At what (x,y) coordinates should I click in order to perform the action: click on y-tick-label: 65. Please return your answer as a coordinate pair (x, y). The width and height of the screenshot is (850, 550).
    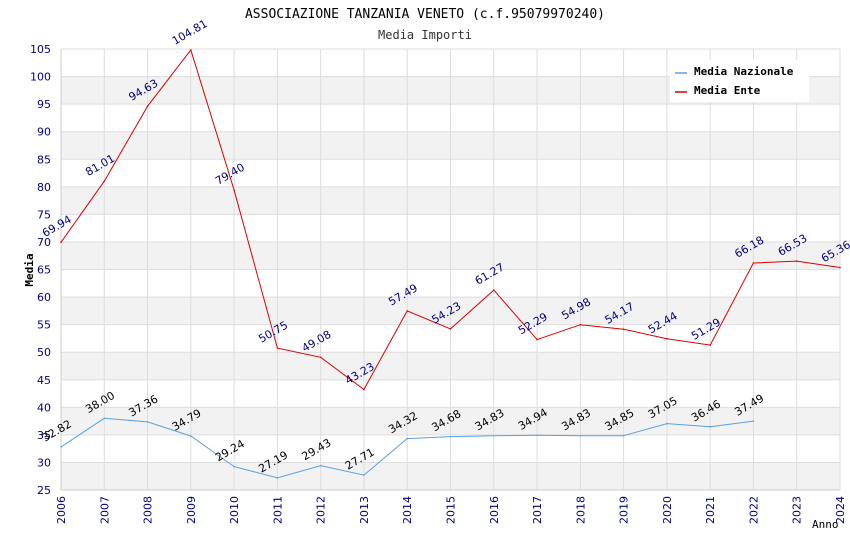
    Looking at the image, I should click on (44, 270).